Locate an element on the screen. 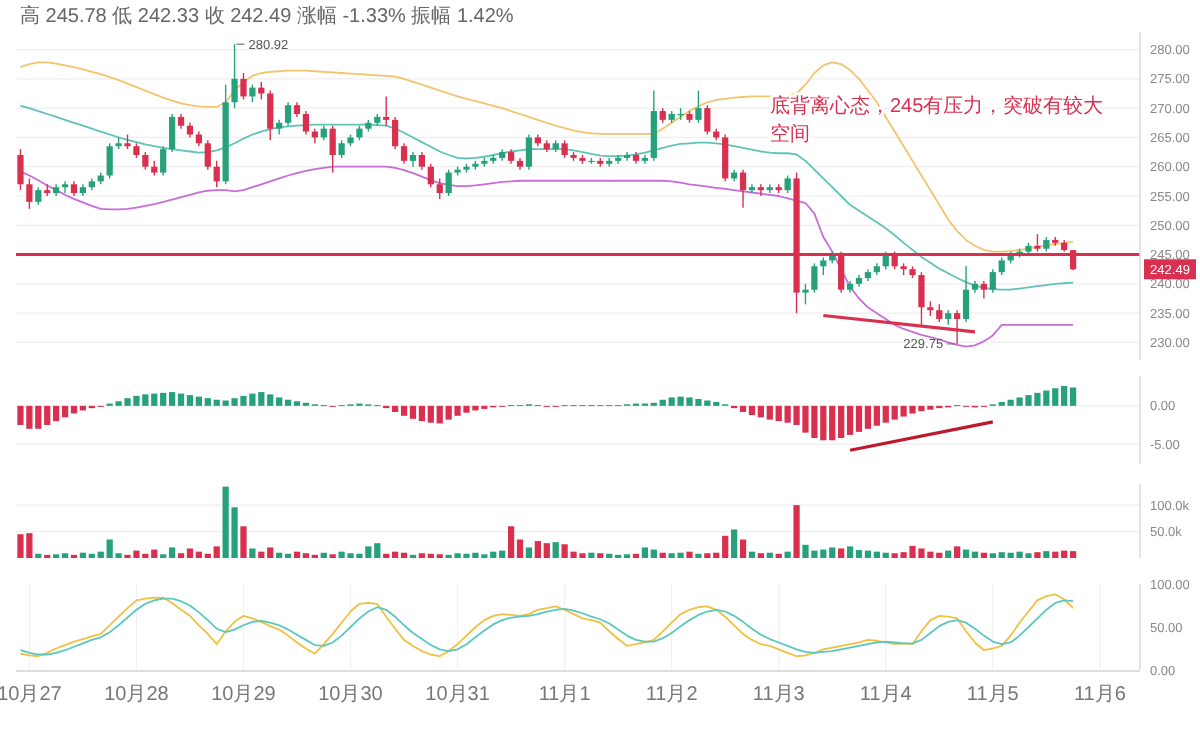 Image resolution: width=1200 pixels, height=742 pixels. x-tick-label: 11月5 is located at coordinates (993, 695).